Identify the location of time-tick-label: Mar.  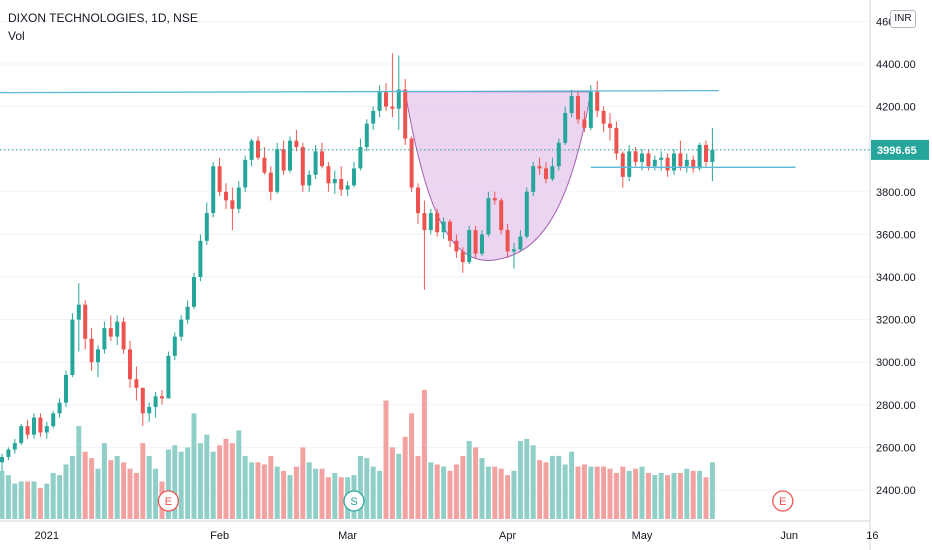
(347, 536).